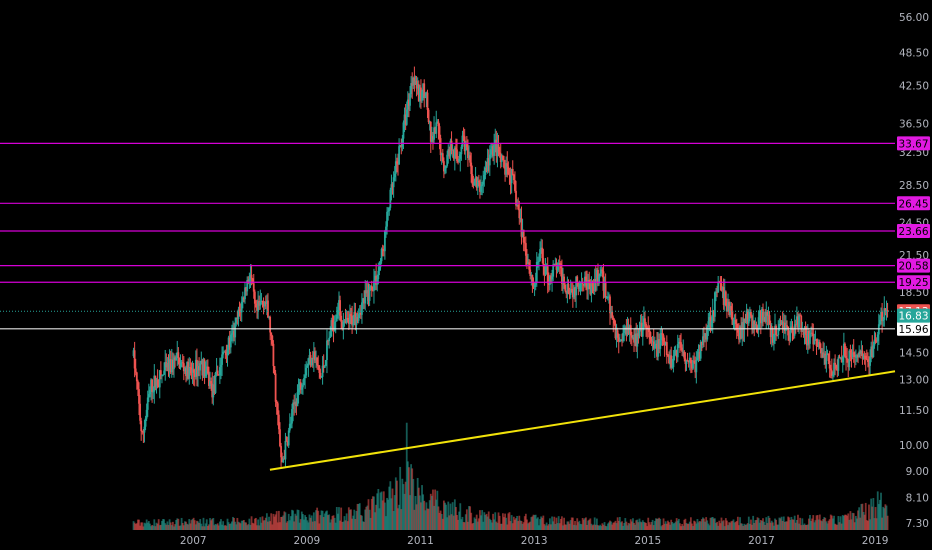 This screenshot has width=932, height=550. Describe the element at coordinates (914, 124) in the screenshot. I see `y-tick-label: 36.50` at that location.